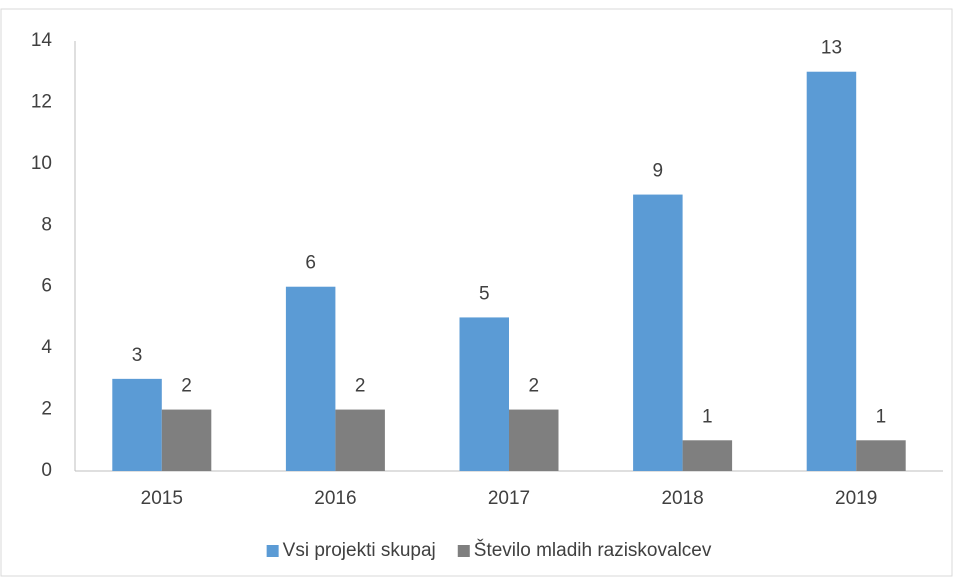 This screenshot has width=954, height=578. Describe the element at coordinates (682, 498) in the screenshot. I see `x-tick-label: 2018` at that location.